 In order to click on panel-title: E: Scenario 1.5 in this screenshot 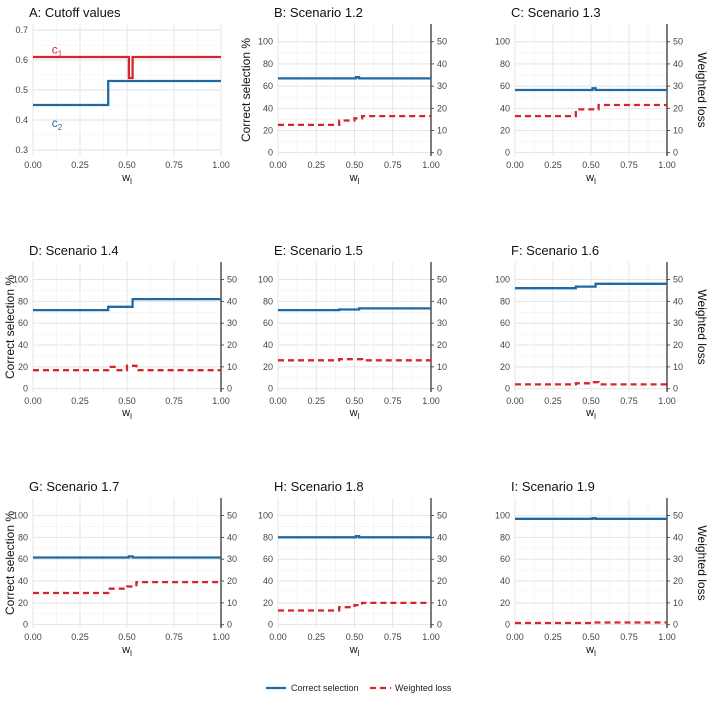, I will do `click(318, 250)`.